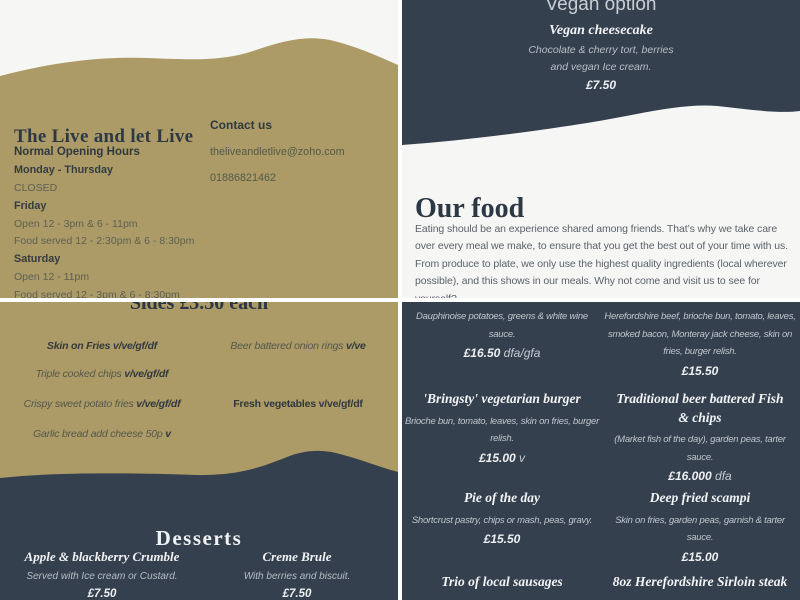 This screenshot has width=800, height=600. What do you see at coordinates (298, 404) in the screenshot?
I see `side-item: Fresh vegetables v/ve/gf/df` at bounding box center [298, 404].